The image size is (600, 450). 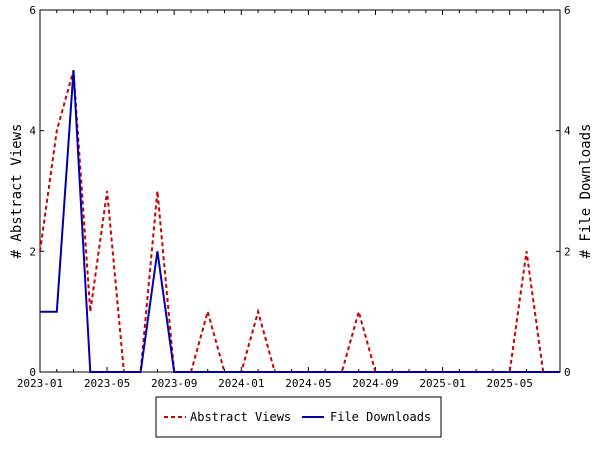 I want to click on legend-label-file-downloads: File Downloads, so click(x=380, y=417).